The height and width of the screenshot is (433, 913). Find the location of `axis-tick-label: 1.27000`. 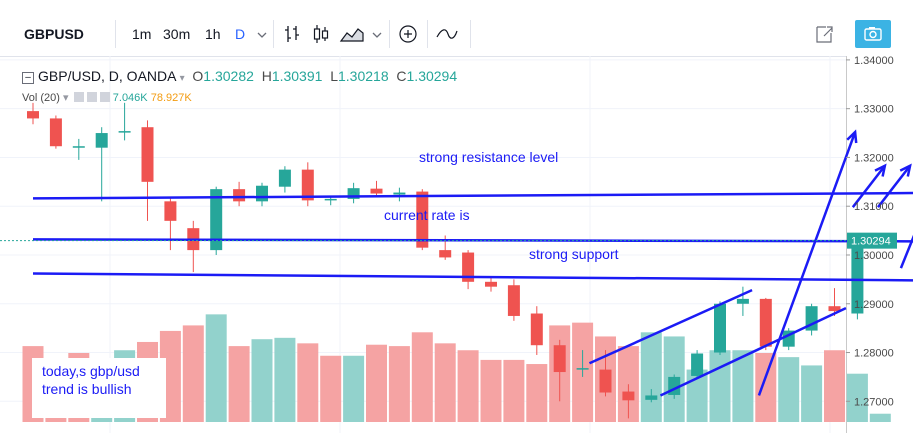

axis-tick-label: 1.27000 is located at coordinates (874, 402).